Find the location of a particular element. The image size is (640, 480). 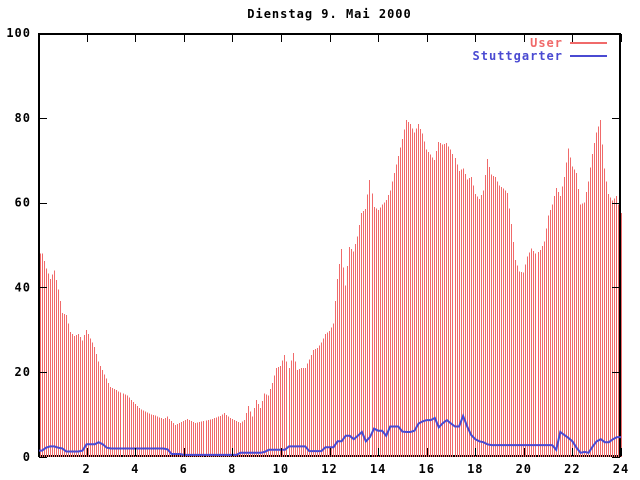

x-tick-label: 4 is located at coordinates (135, 469).